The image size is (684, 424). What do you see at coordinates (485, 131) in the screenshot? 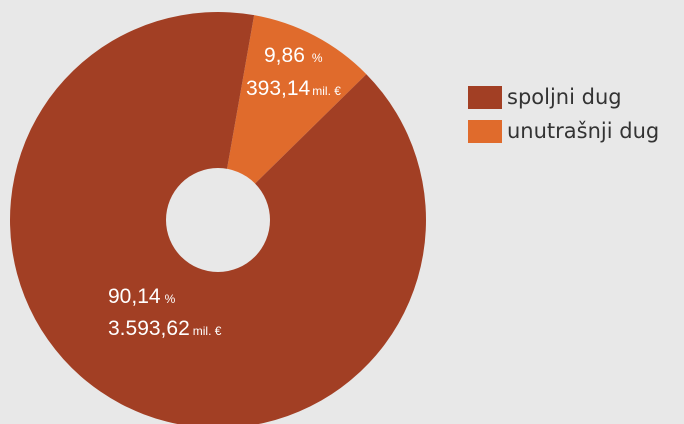
I see `legend-swatch-unutrasnji-dug` at bounding box center [485, 131].